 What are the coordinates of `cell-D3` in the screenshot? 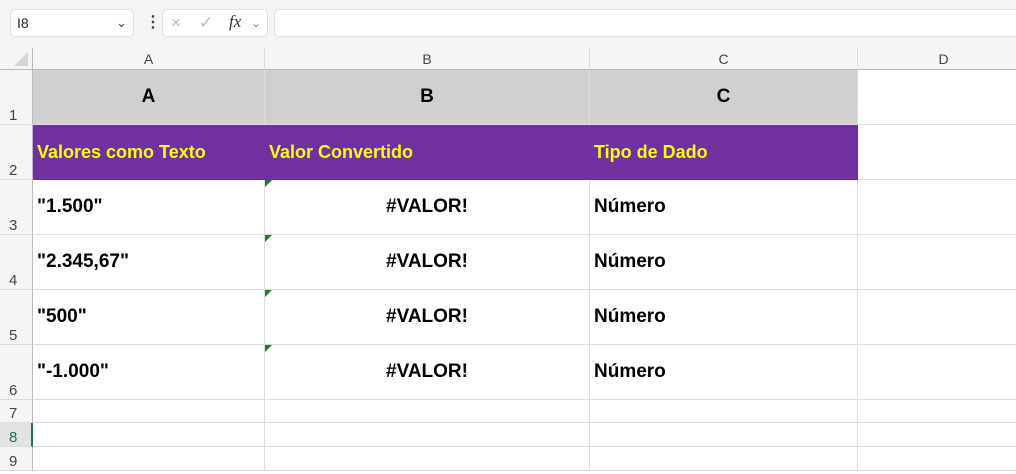 It's located at (937, 207).